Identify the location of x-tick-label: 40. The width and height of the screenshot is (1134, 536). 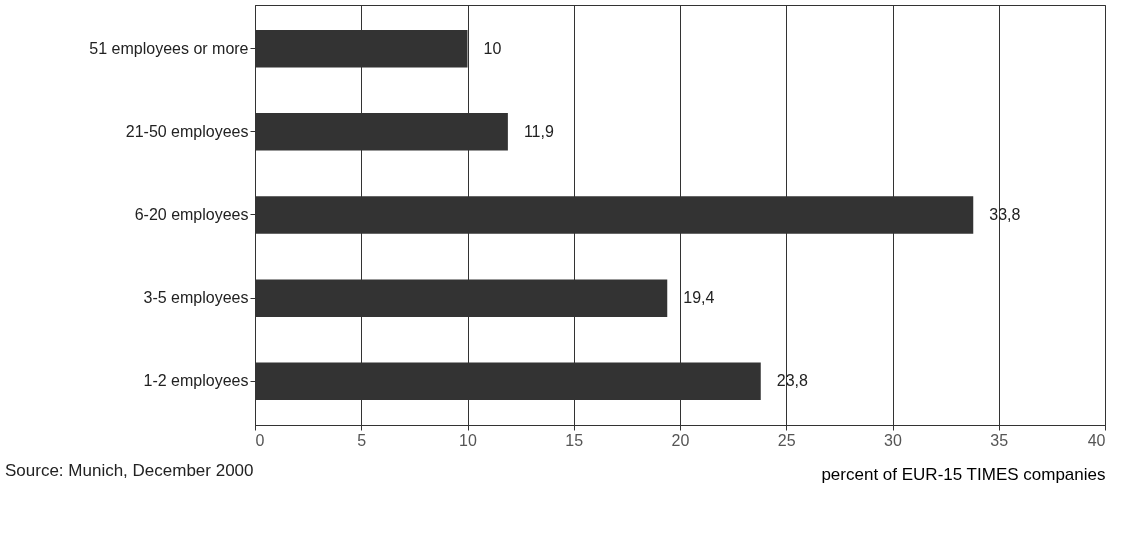
(1096, 440).